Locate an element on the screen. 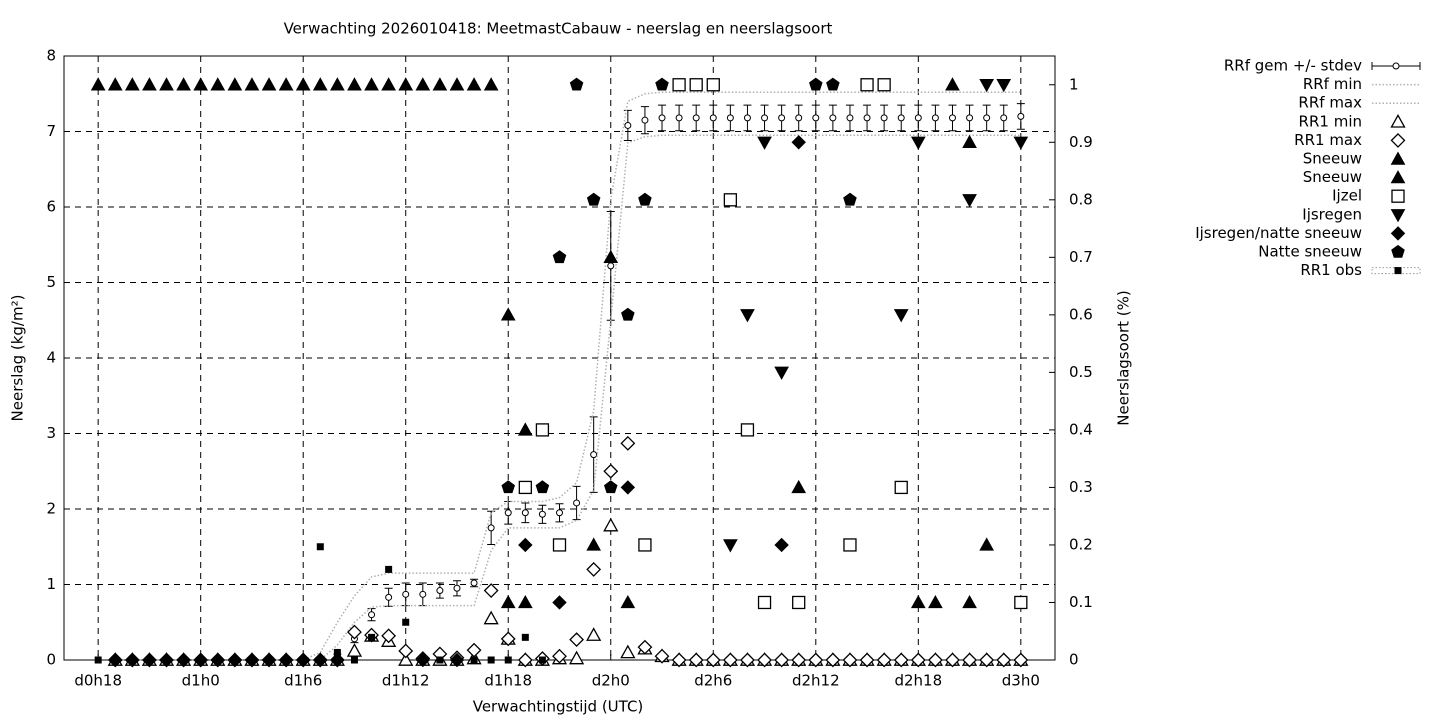 The width and height of the screenshot is (1440, 720). y-tick-label: 4 is located at coordinates (51, 358).